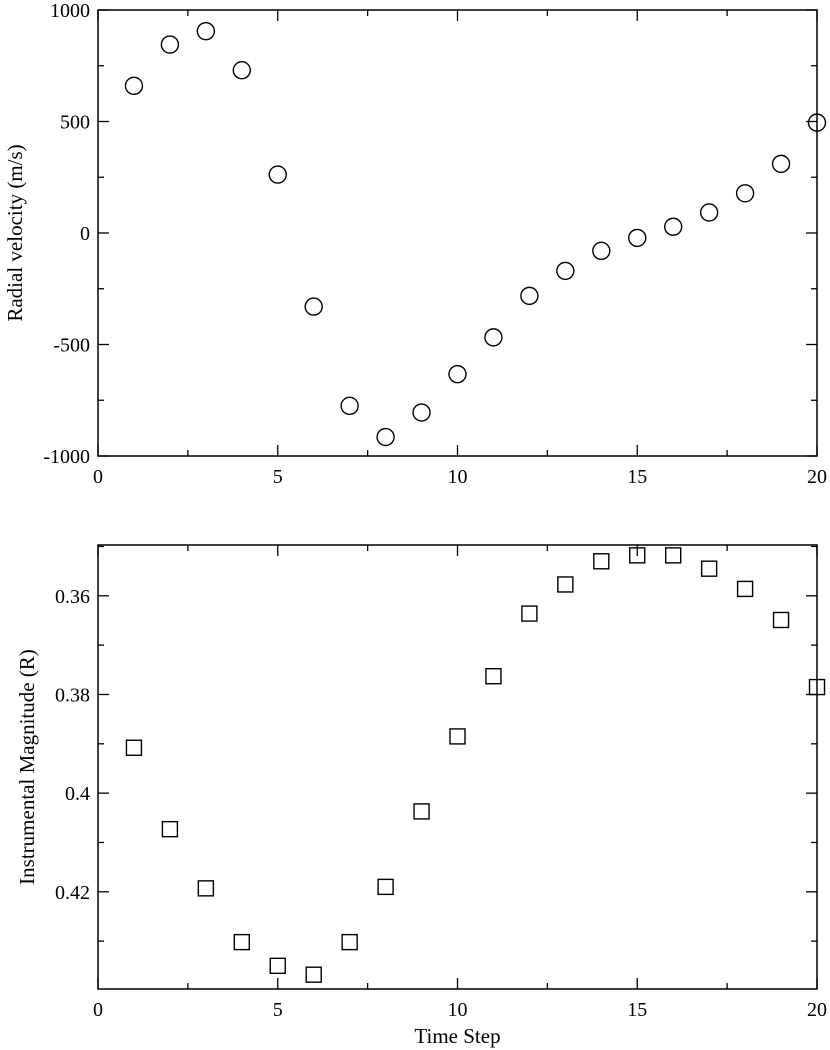  Describe the element at coordinates (27, 767) in the screenshot. I see `y-axis-title: Instrumental Magnitude (R)` at that location.